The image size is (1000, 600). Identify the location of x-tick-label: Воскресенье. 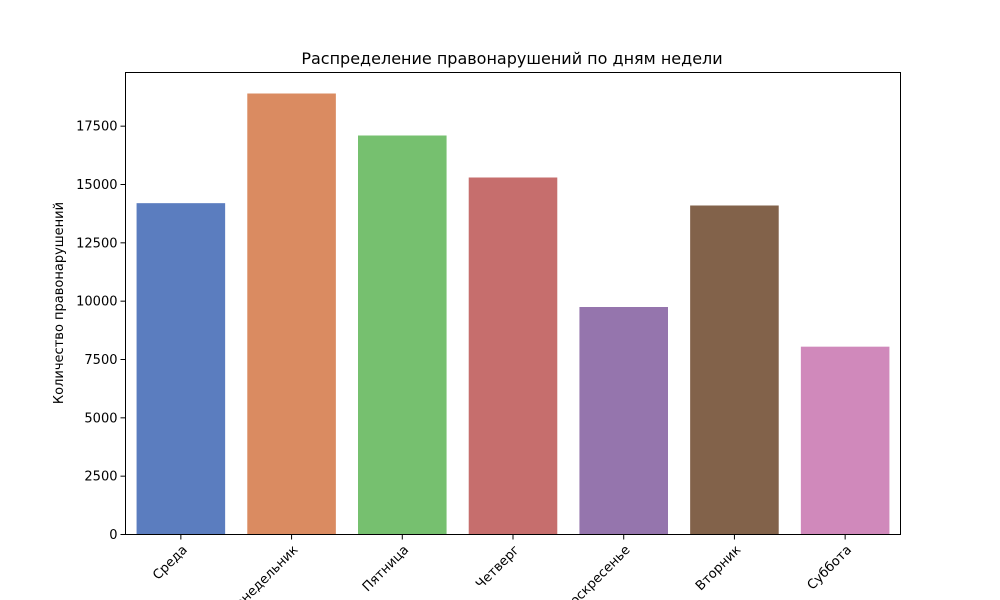
(597, 571).